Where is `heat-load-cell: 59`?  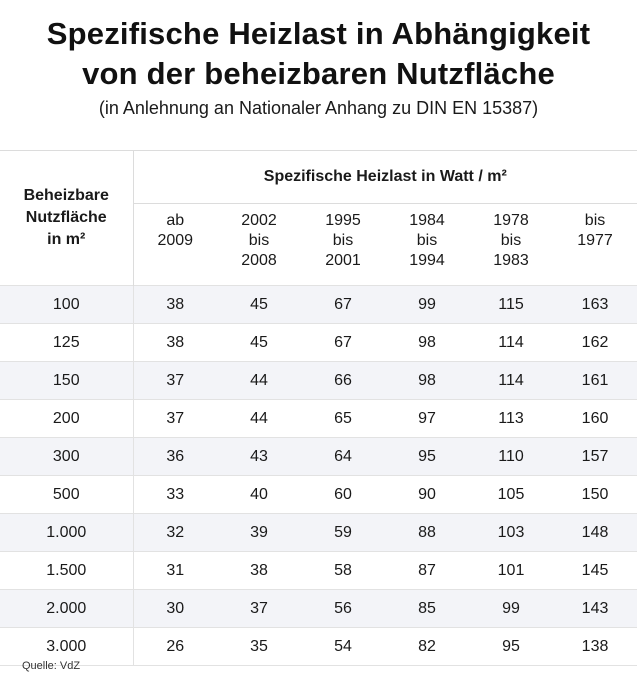 heat-load-cell: 59 is located at coordinates (343, 532).